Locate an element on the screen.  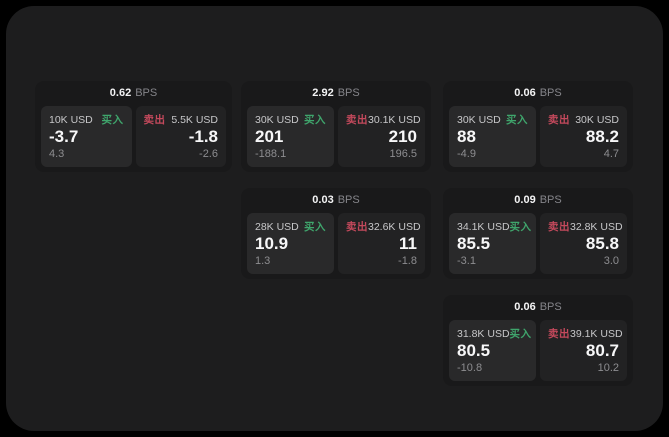
buy-price: 88 is located at coordinates (466, 136).